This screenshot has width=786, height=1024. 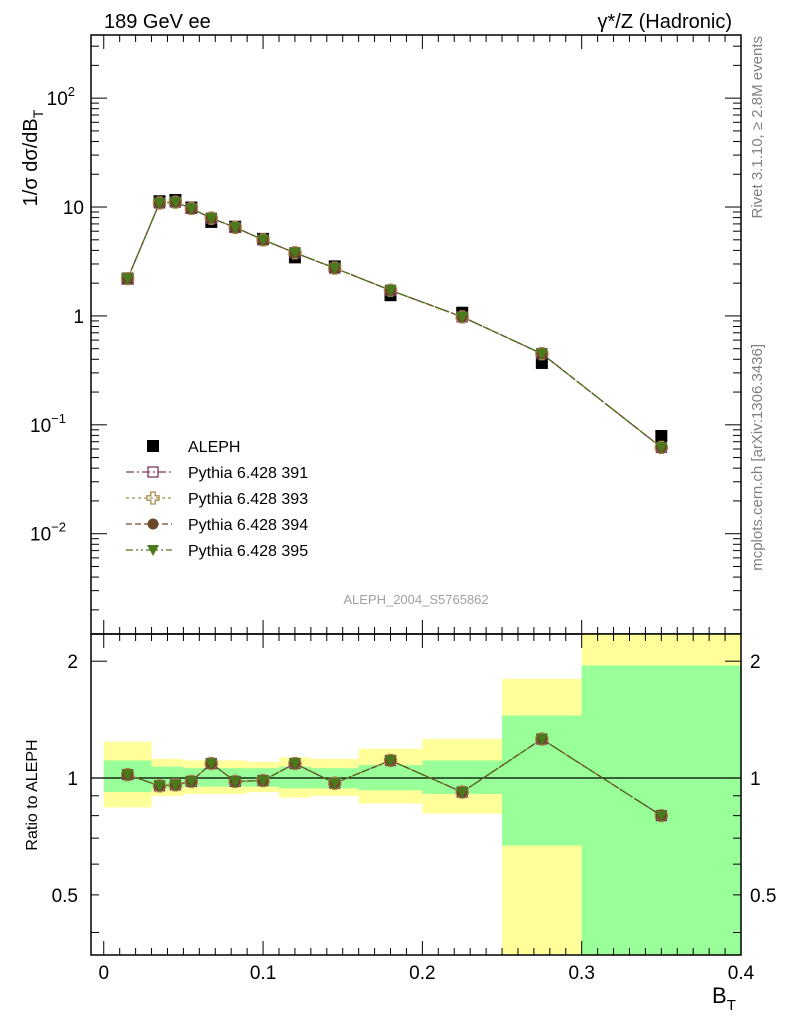 I want to click on ratio-y-tick-label-right: 0.5, so click(x=763, y=896).